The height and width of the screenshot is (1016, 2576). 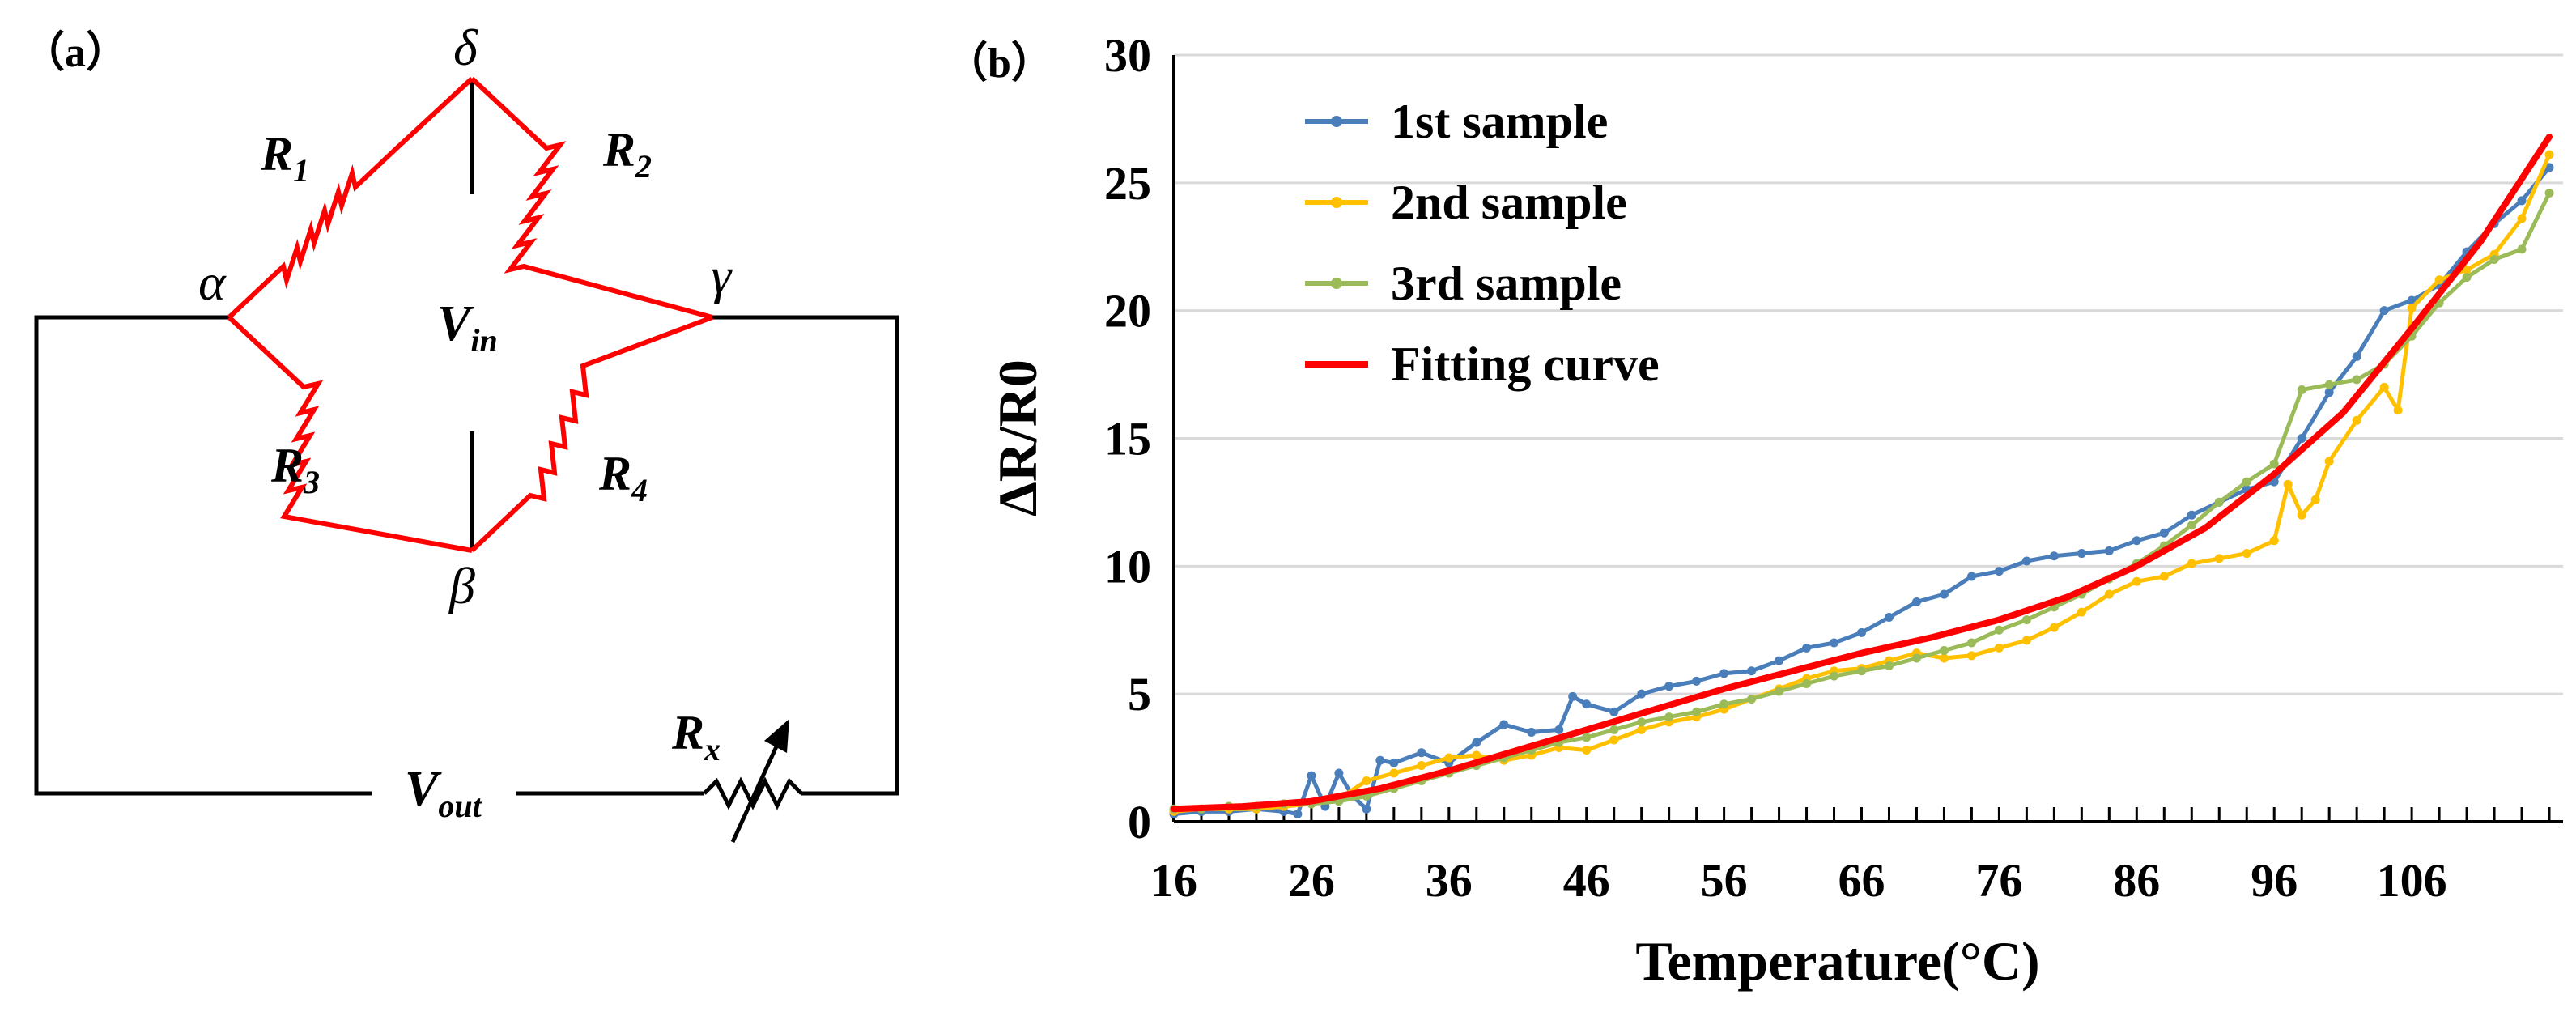 What do you see at coordinates (295, 469) in the screenshot?
I see `label-r3: R3` at bounding box center [295, 469].